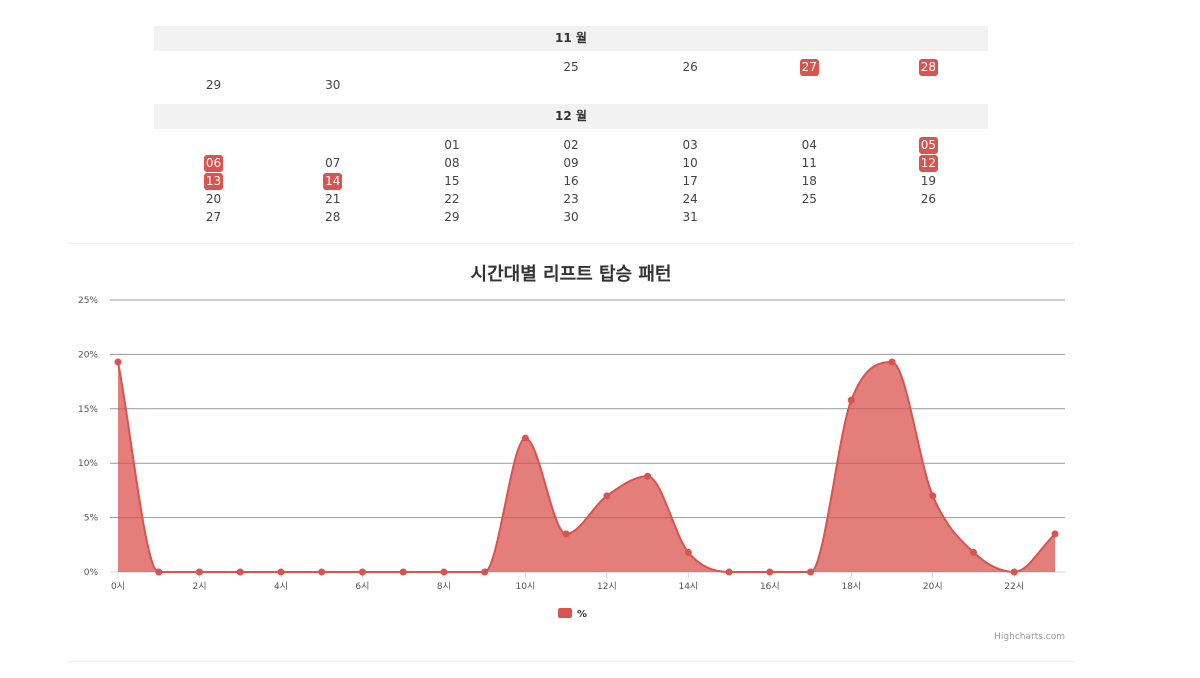 This screenshot has width=1200, height=678. I want to click on calendar-cell: 30, so click(332, 86).